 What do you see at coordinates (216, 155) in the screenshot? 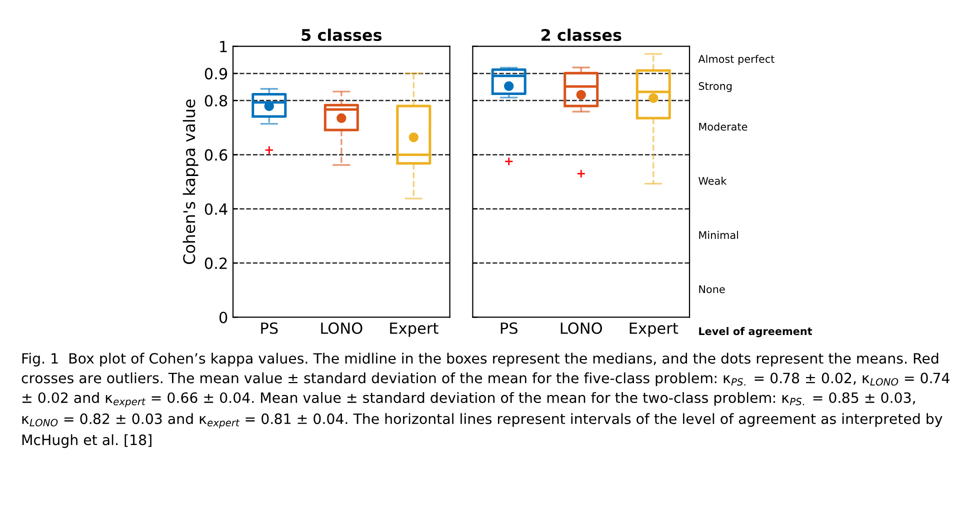
I see `y-tick-label: 0.6` at bounding box center [216, 155].